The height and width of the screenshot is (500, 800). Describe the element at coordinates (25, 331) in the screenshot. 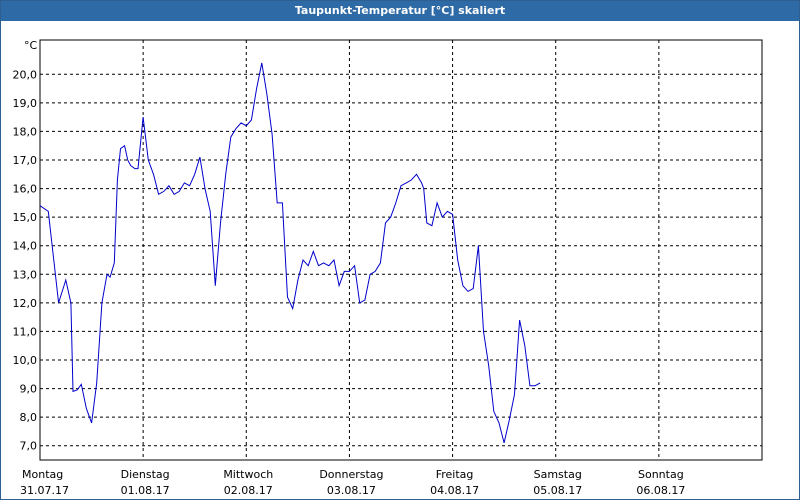

I see `y-tick-label: 11,0` at that location.